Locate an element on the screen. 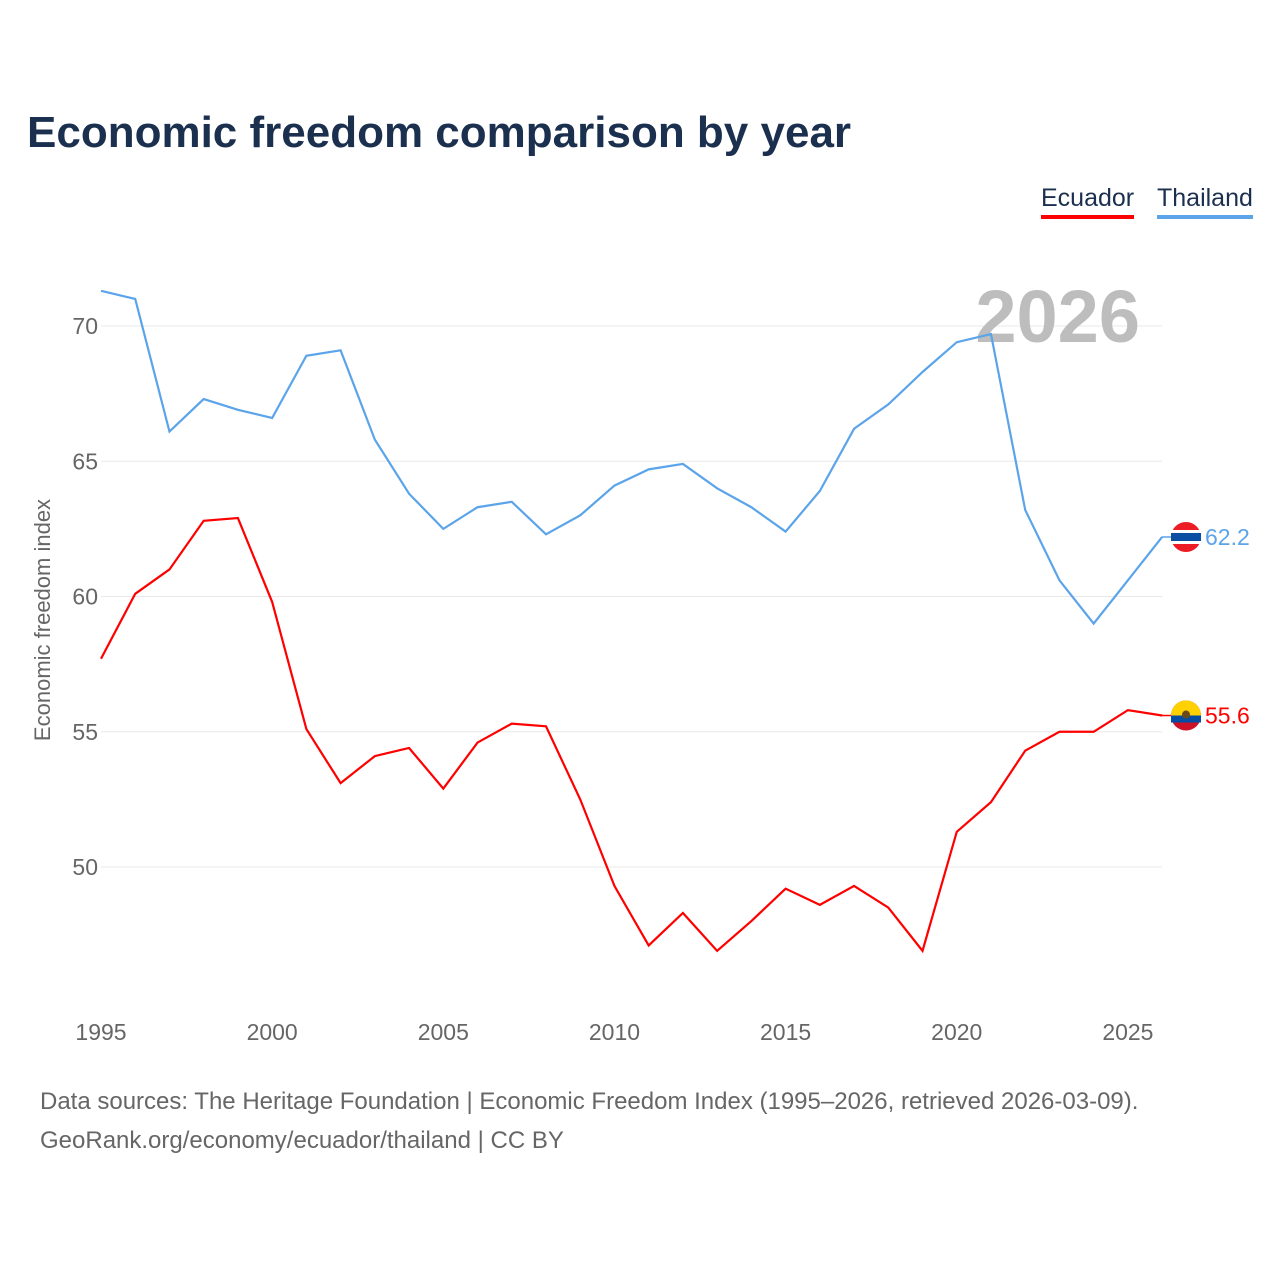 The height and width of the screenshot is (1280, 1280). chart-title: Economic freedom comparison by year is located at coordinates (439, 132).